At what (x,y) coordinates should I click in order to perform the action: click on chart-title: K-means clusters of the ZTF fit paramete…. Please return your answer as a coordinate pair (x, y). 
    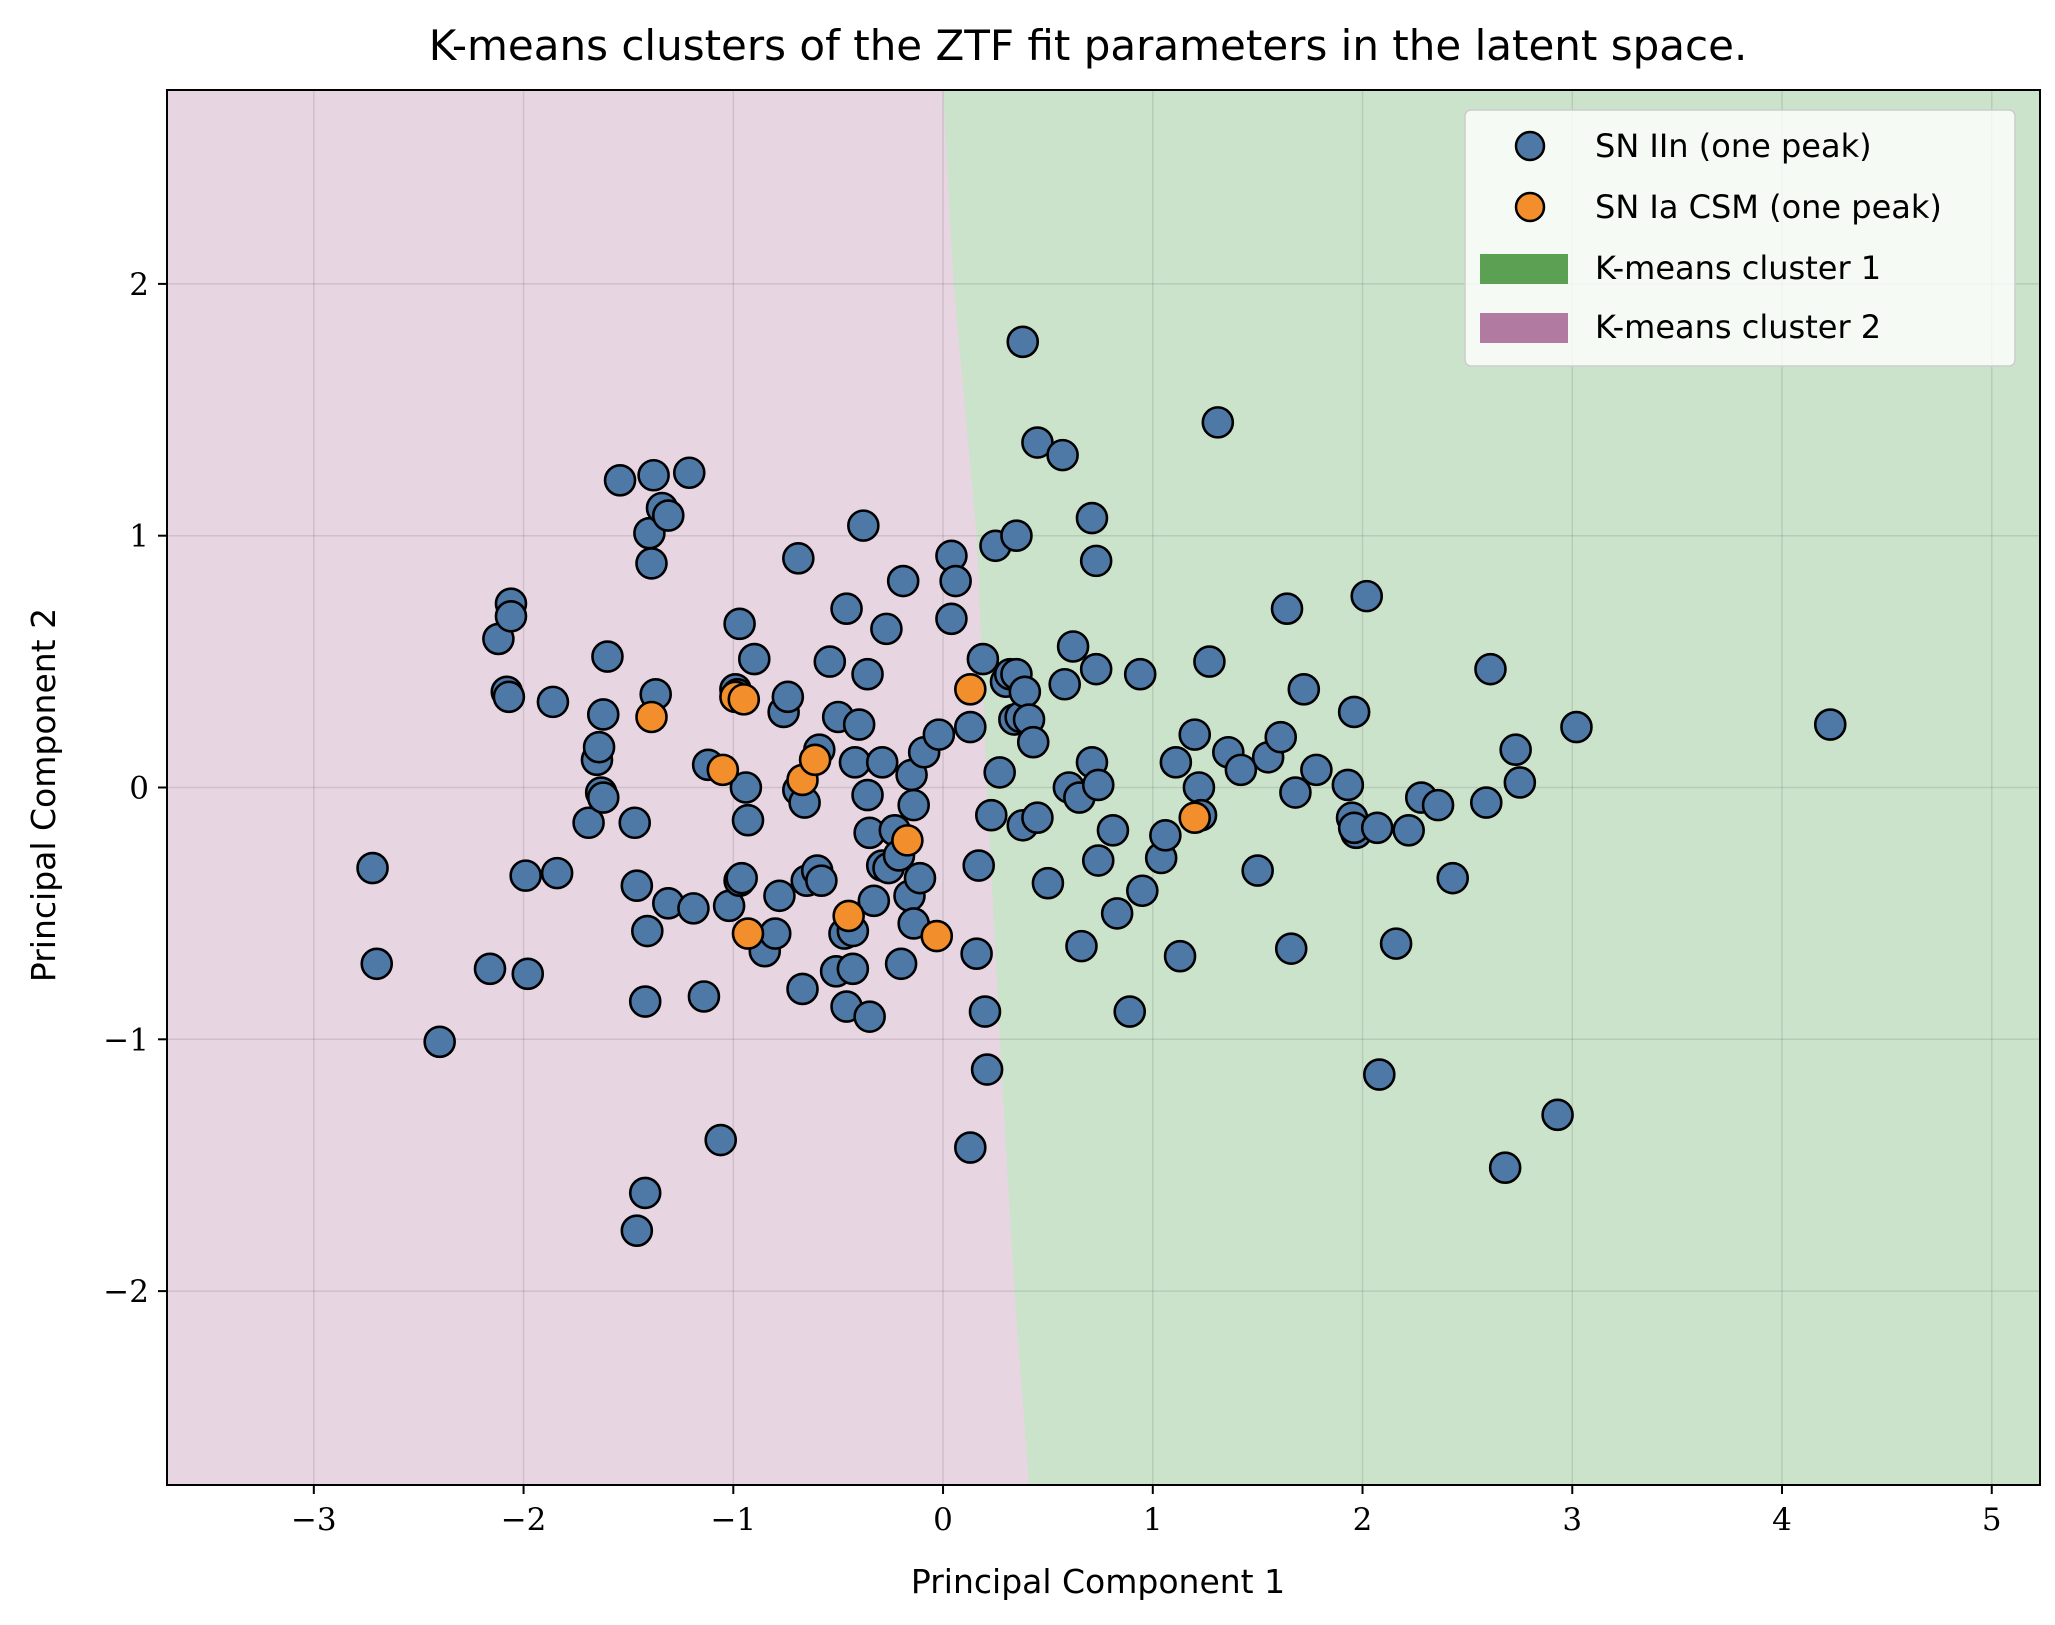
    Looking at the image, I should click on (1088, 45).